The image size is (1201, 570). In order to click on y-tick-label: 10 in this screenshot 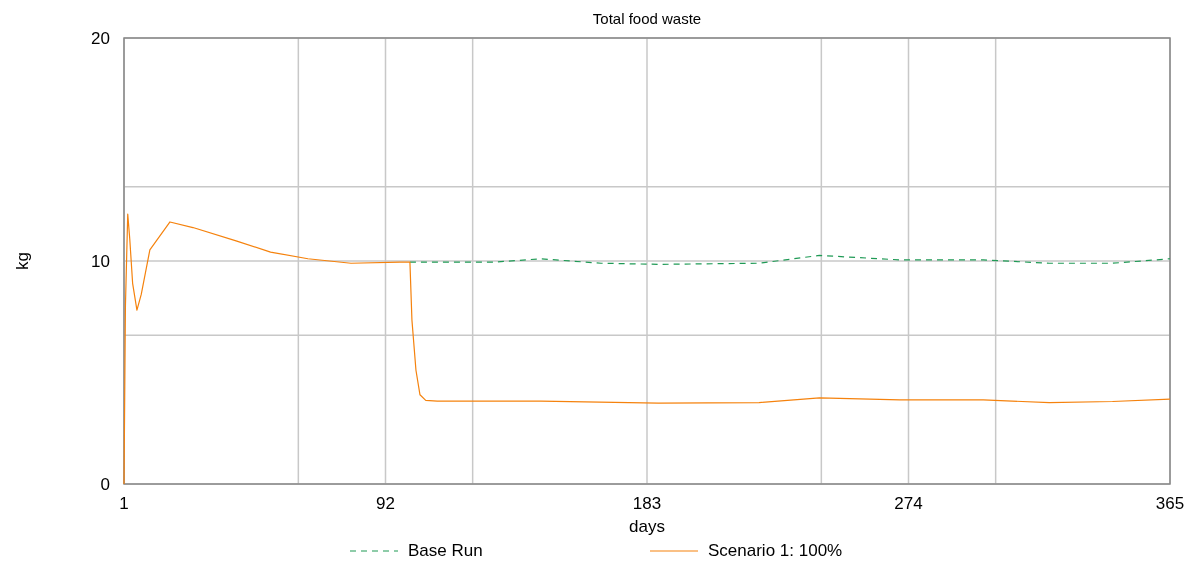, I will do `click(100, 261)`.